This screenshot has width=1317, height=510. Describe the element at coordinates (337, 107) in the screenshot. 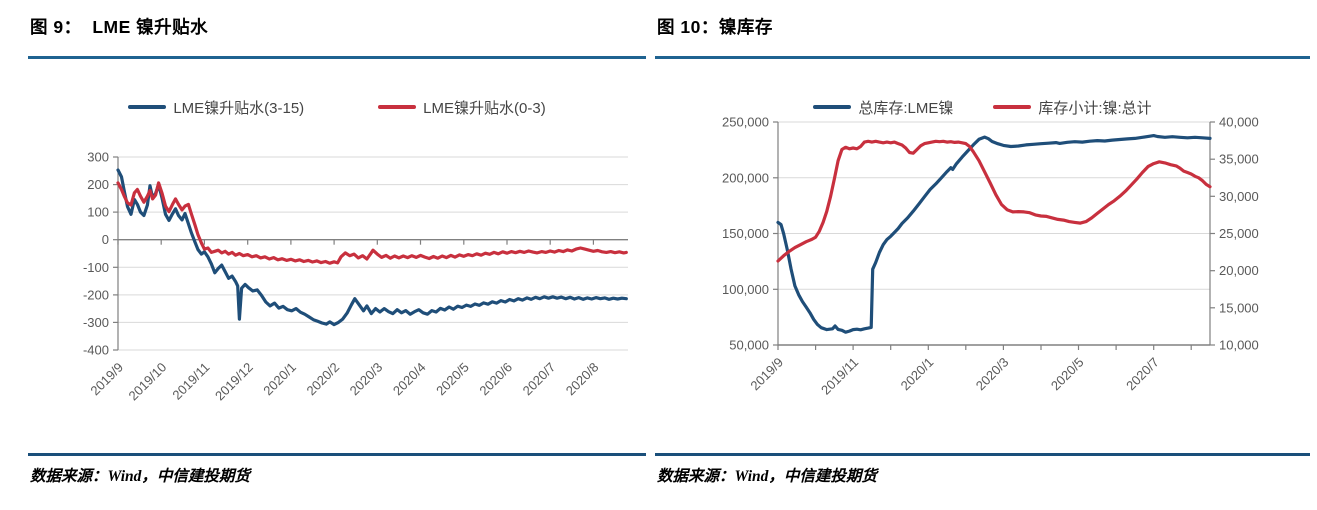

I see `chart-legend: LME镍升贴水(3-15) LME镍升贴水(0-3)` at that location.